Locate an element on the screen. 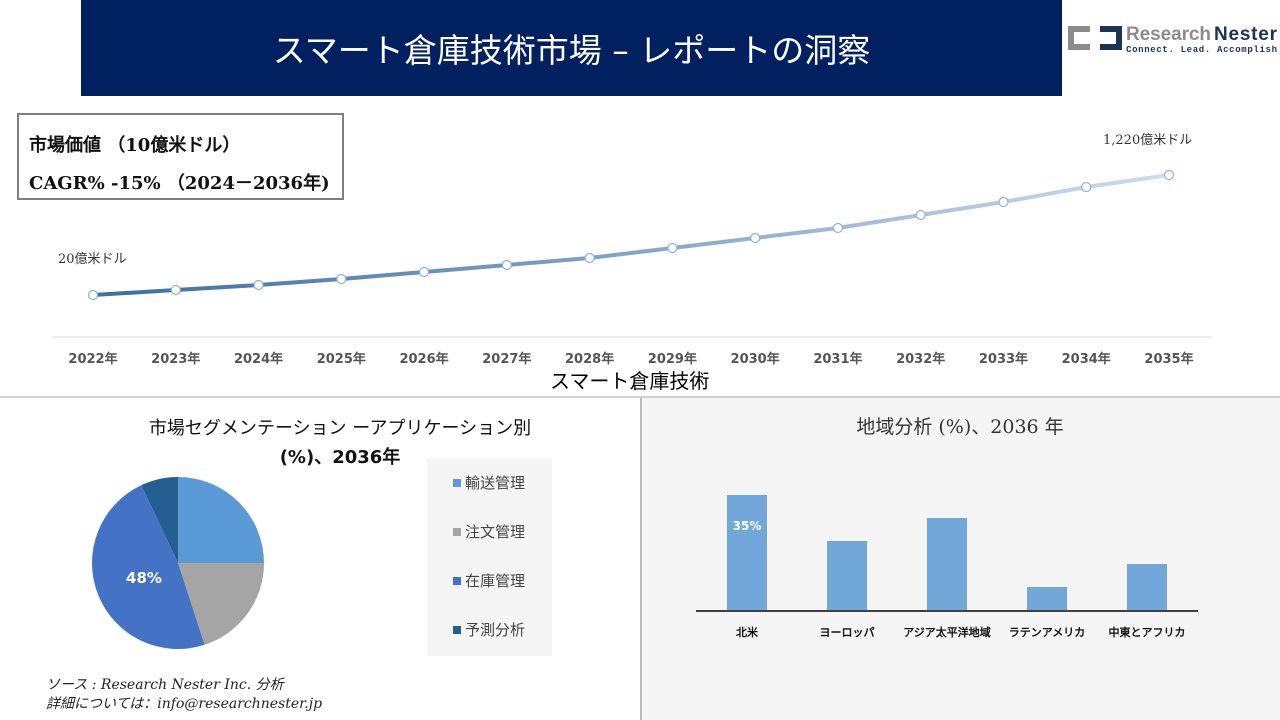 This screenshot has height=720, width=1280. legend-item: 注文管理 is located at coordinates (489, 531).